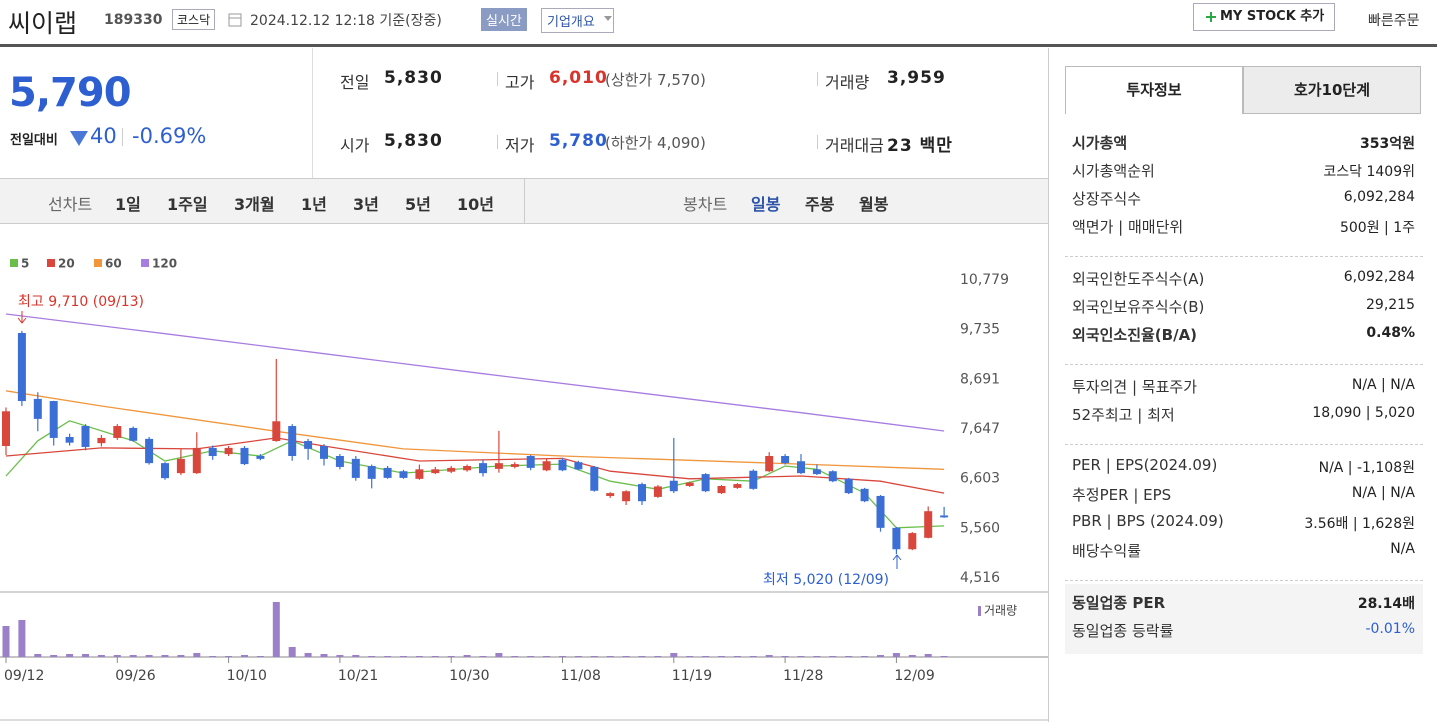 The width and height of the screenshot is (1437, 722). What do you see at coordinates (874, 204) in the screenshot?
I see `candle-tab: 월봉` at bounding box center [874, 204].